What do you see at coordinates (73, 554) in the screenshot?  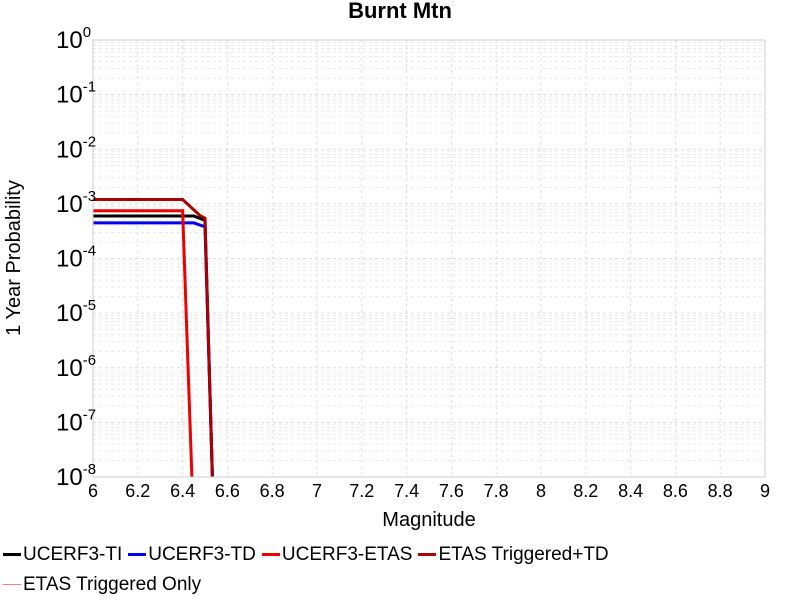 I see `legend-label: UCERF3-TI` at bounding box center [73, 554].